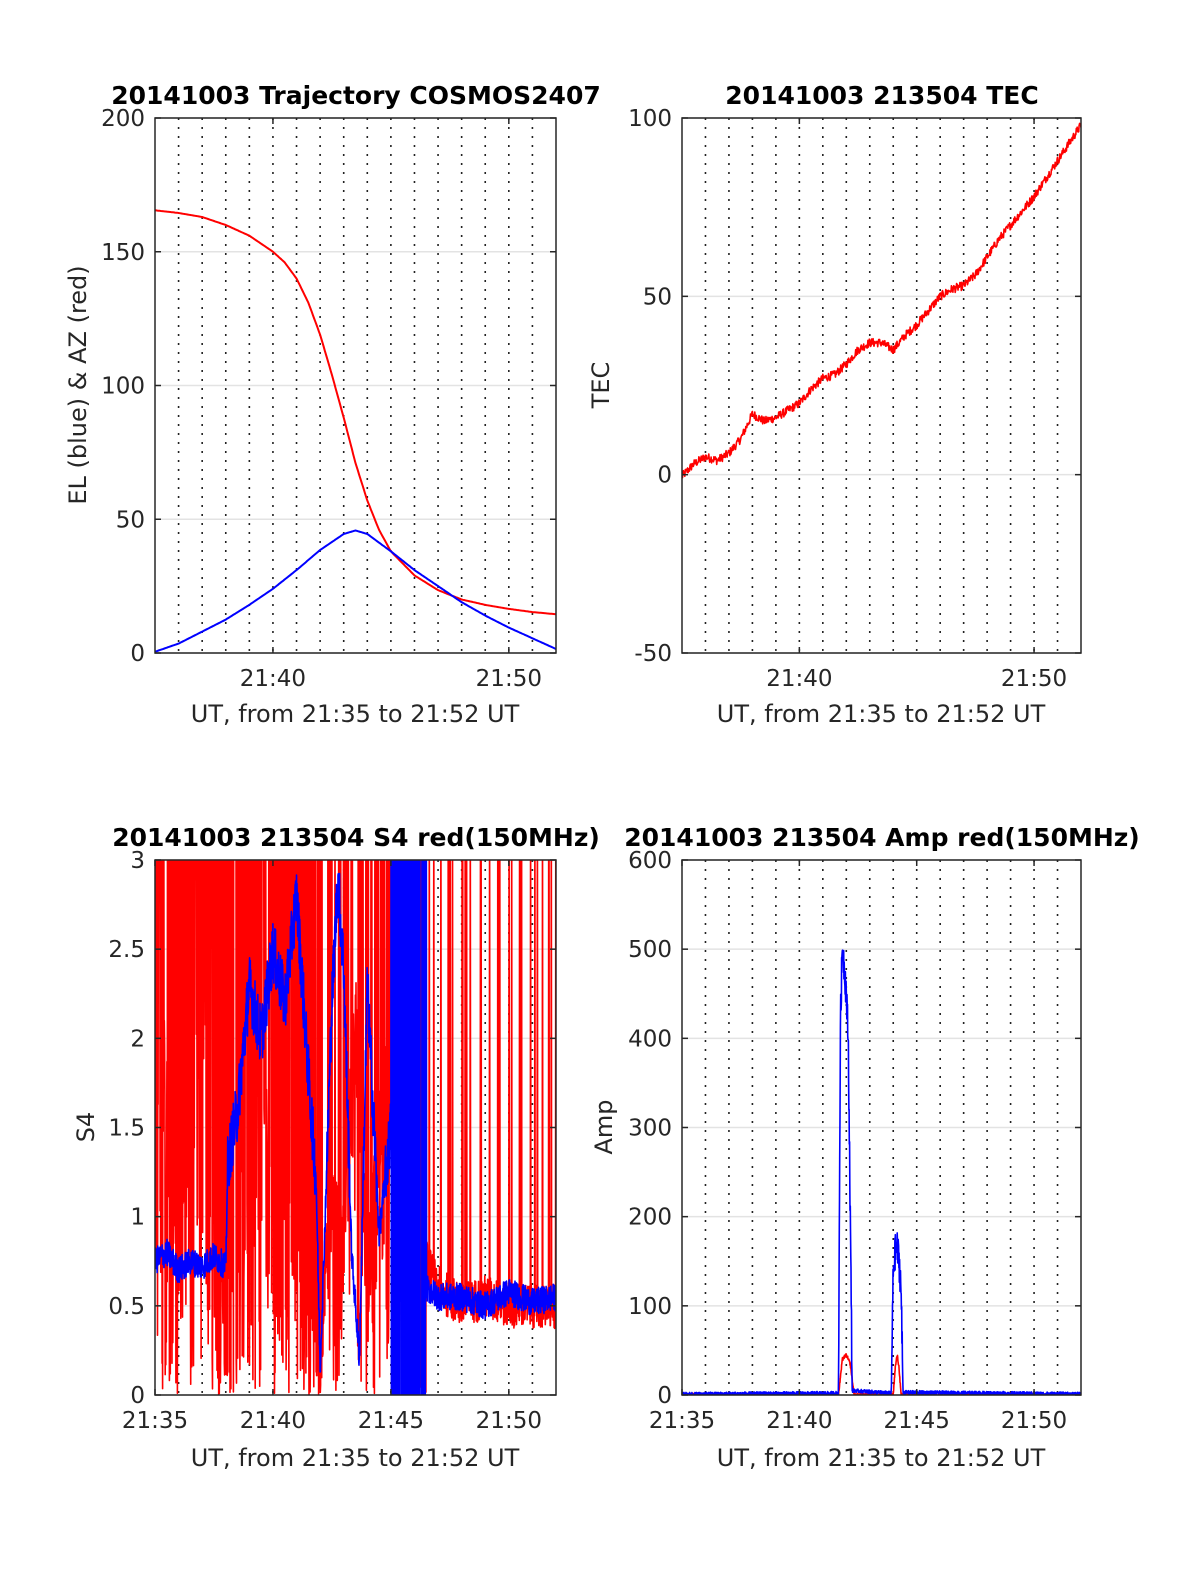 The width and height of the screenshot is (1200, 1575). What do you see at coordinates (356, 95) in the screenshot?
I see `trajectory-title: 20141003 Trajectory COSMOS2407` at bounding box center [356, 95].